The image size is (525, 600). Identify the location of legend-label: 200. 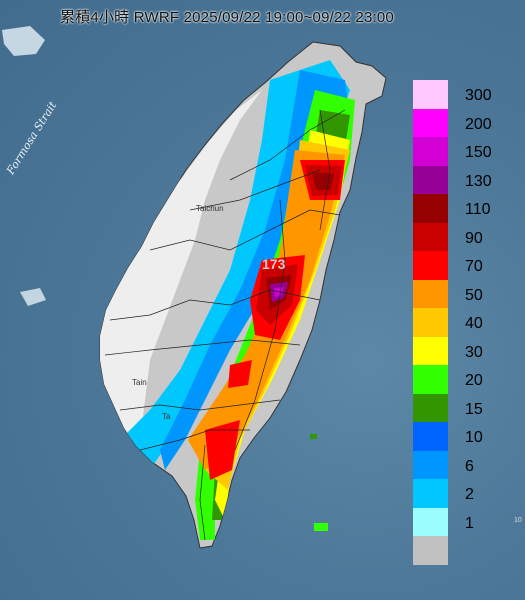
(478, 124).